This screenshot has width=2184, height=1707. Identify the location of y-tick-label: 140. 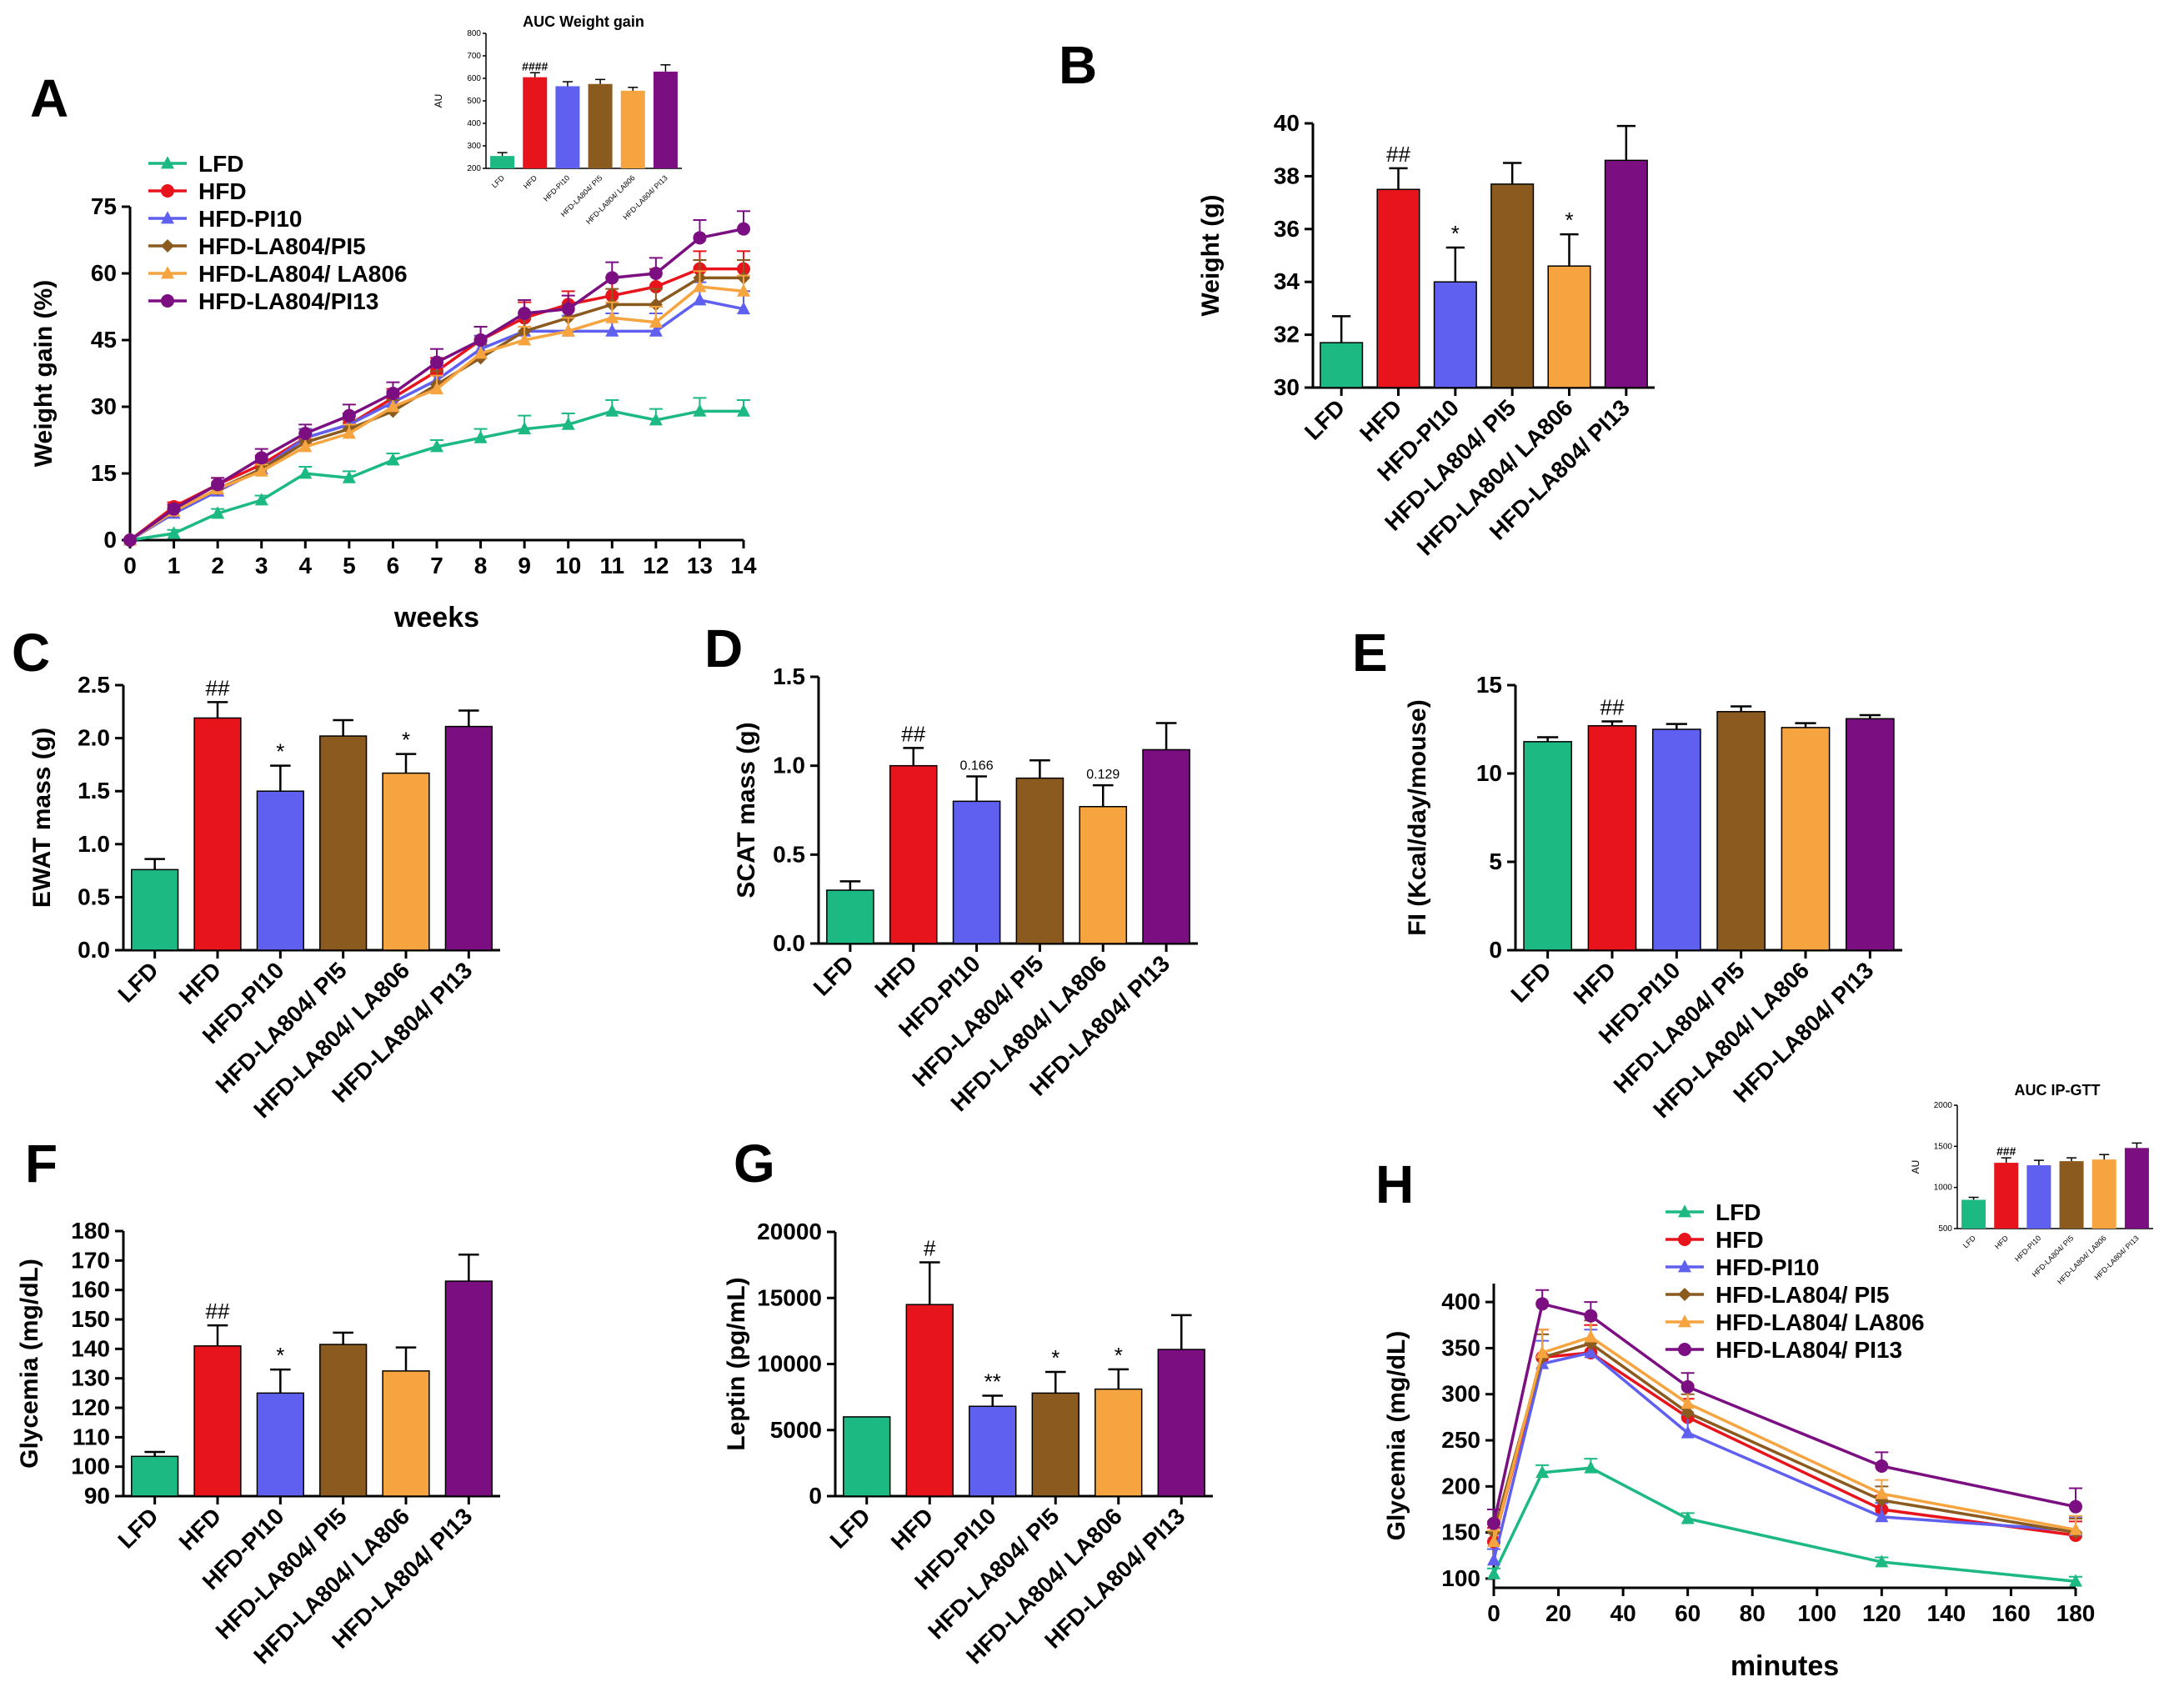
(90, 1348).